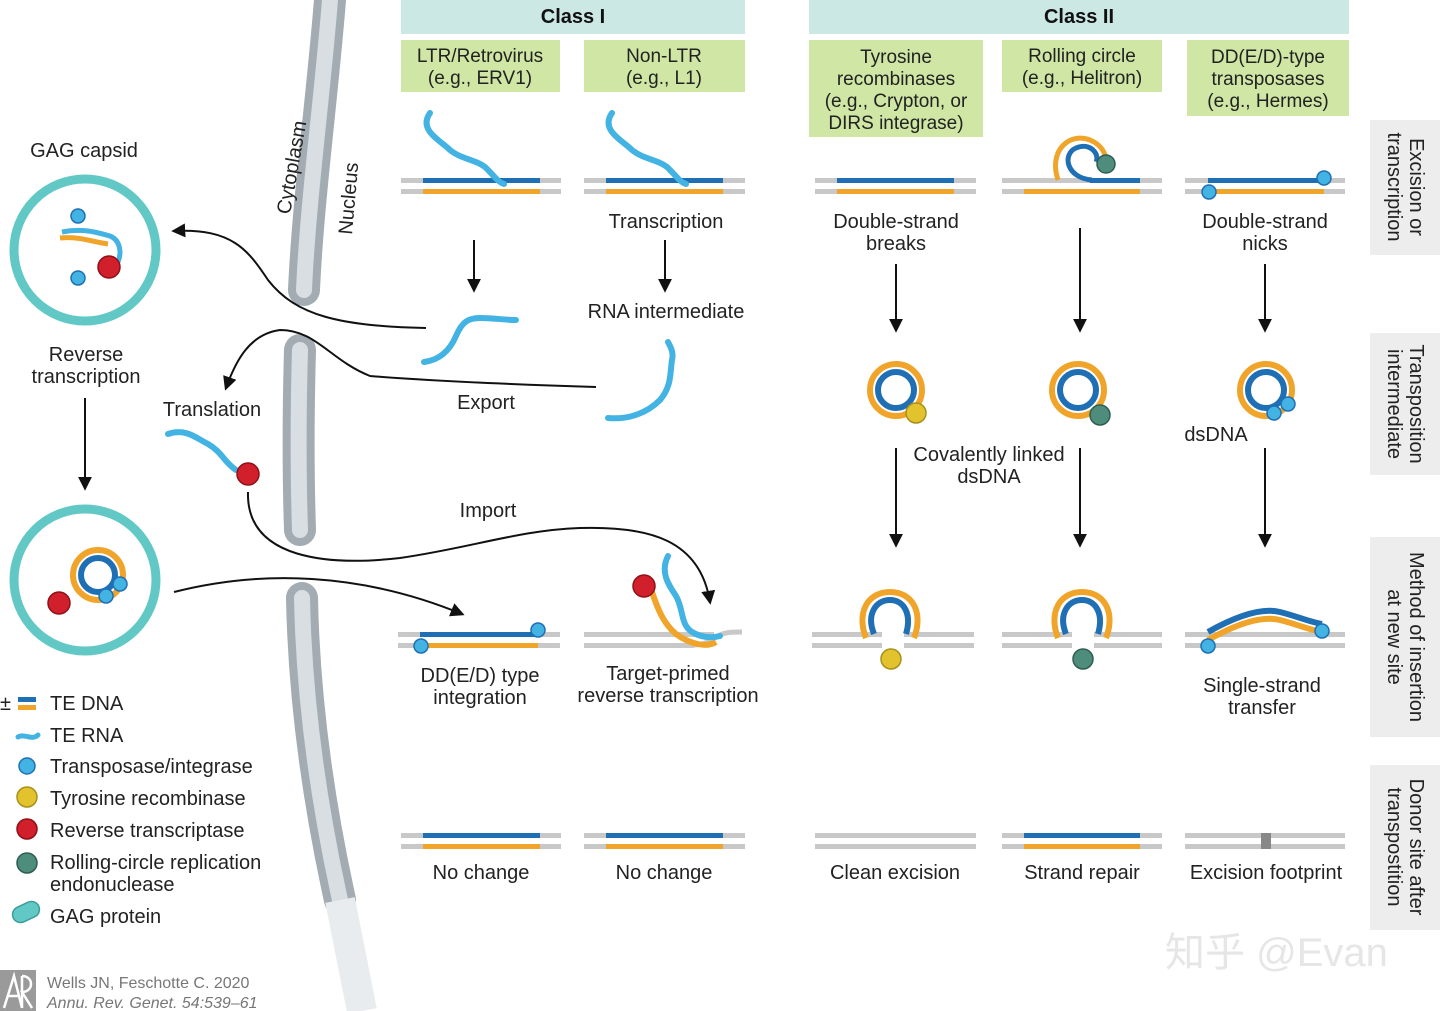  I want to click on strand-repair-label: Strand repair, so click(1082, 873).